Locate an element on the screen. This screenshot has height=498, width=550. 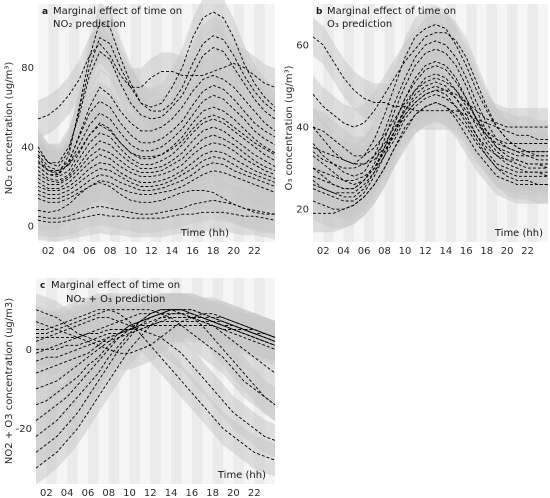
panel-a-title-line1: Marginal effect of time on is located at coordinates (117, 11).